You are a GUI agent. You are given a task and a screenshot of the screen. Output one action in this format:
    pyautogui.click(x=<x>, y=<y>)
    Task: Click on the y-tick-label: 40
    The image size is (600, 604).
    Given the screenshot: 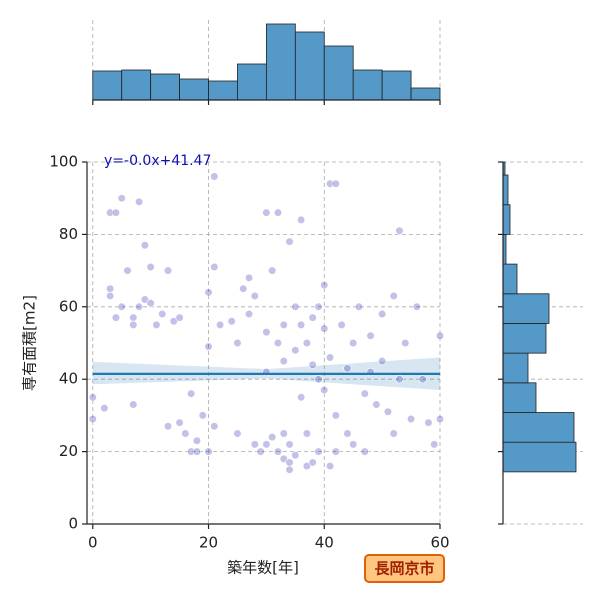 What is the action you would take?
    pyautogui.click(x=68, y=379)
    